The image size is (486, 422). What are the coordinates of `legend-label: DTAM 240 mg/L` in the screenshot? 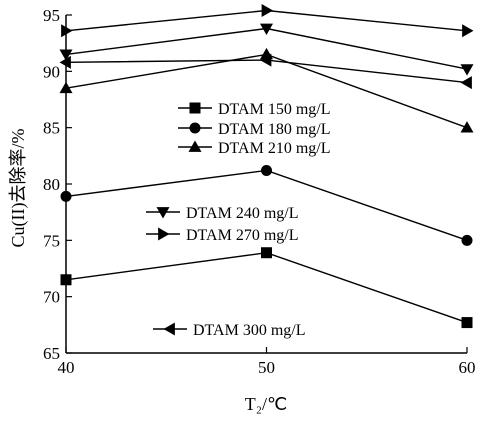 It's located at (242, 213).